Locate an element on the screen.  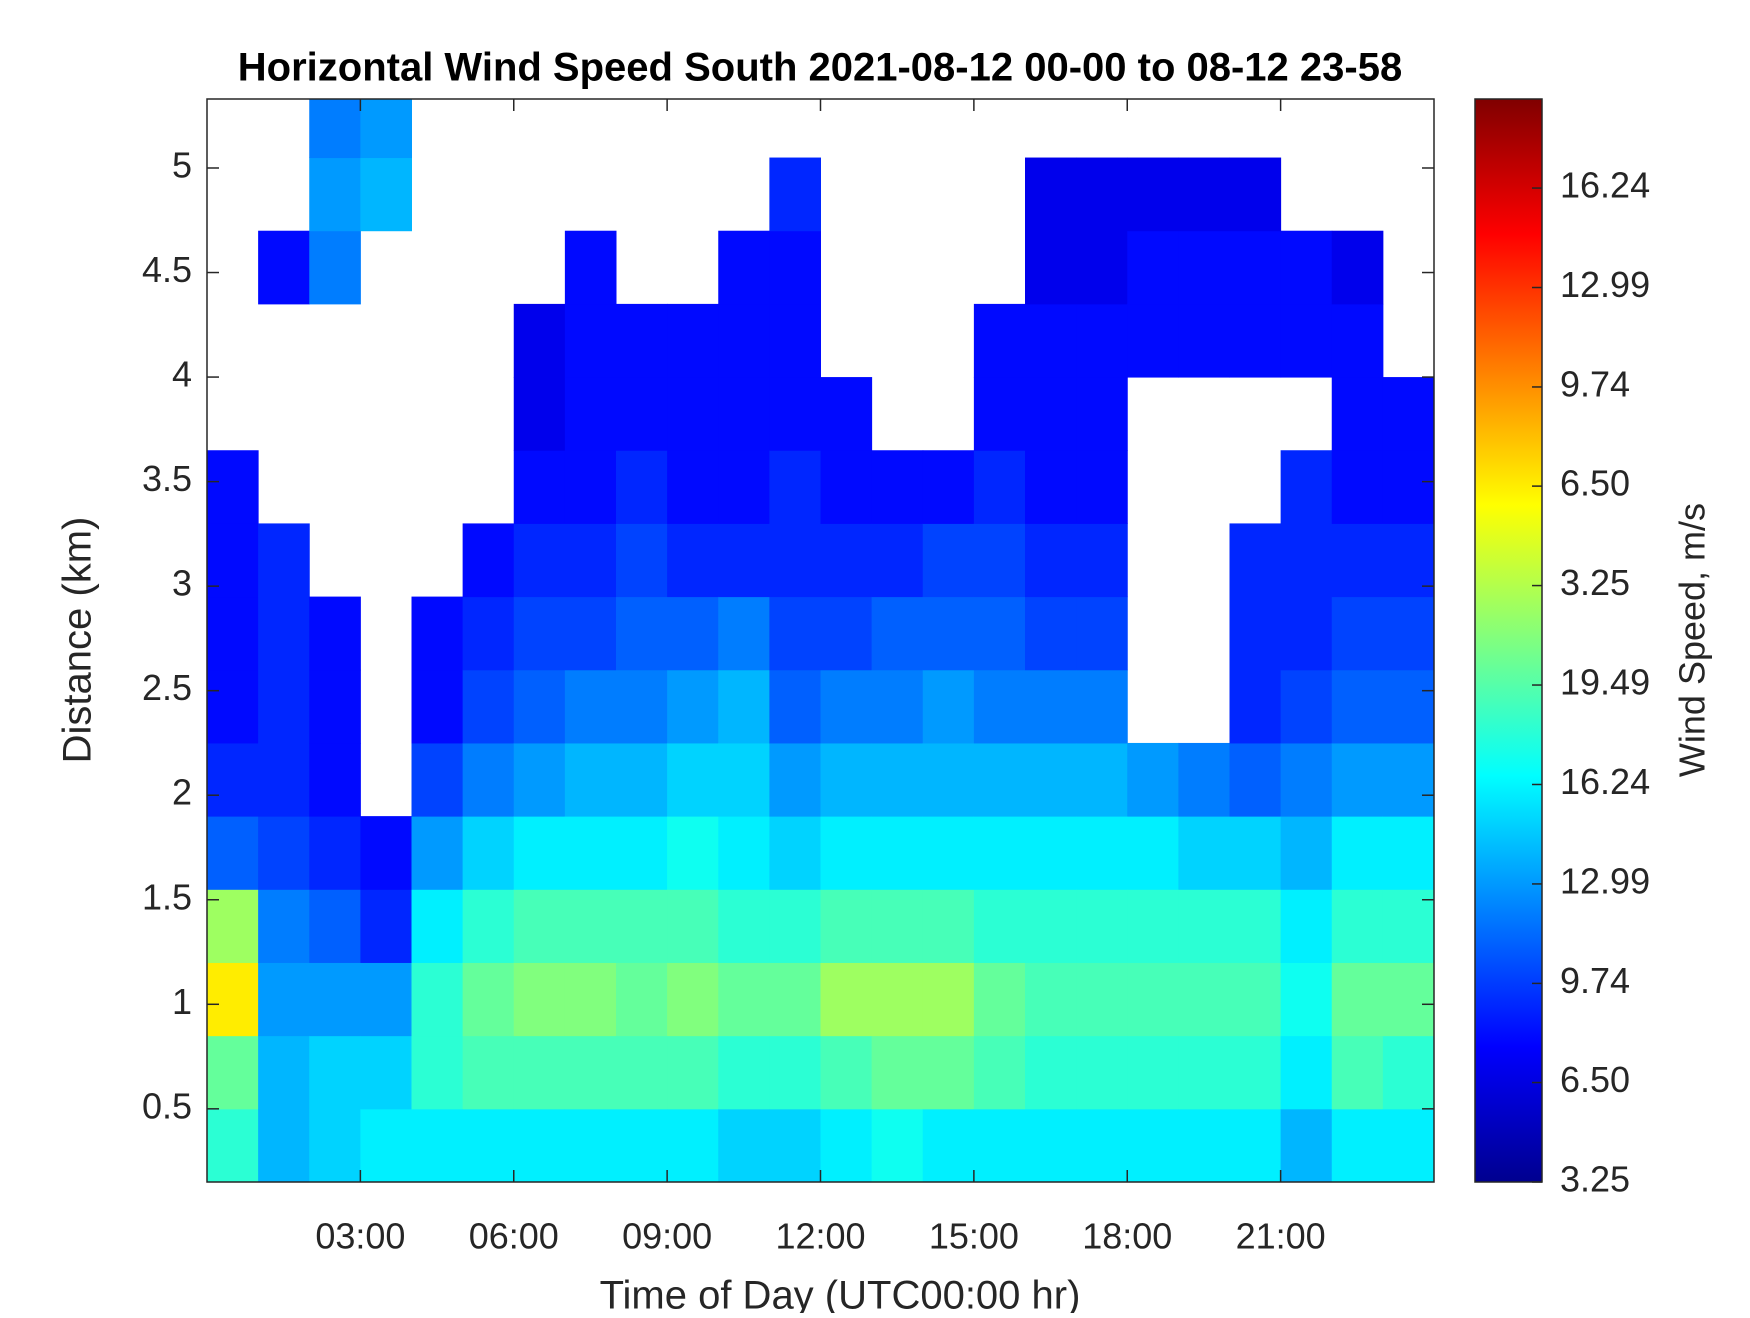
colorbar-tick-label: 19.49 is located at coordinates (1605, 682).